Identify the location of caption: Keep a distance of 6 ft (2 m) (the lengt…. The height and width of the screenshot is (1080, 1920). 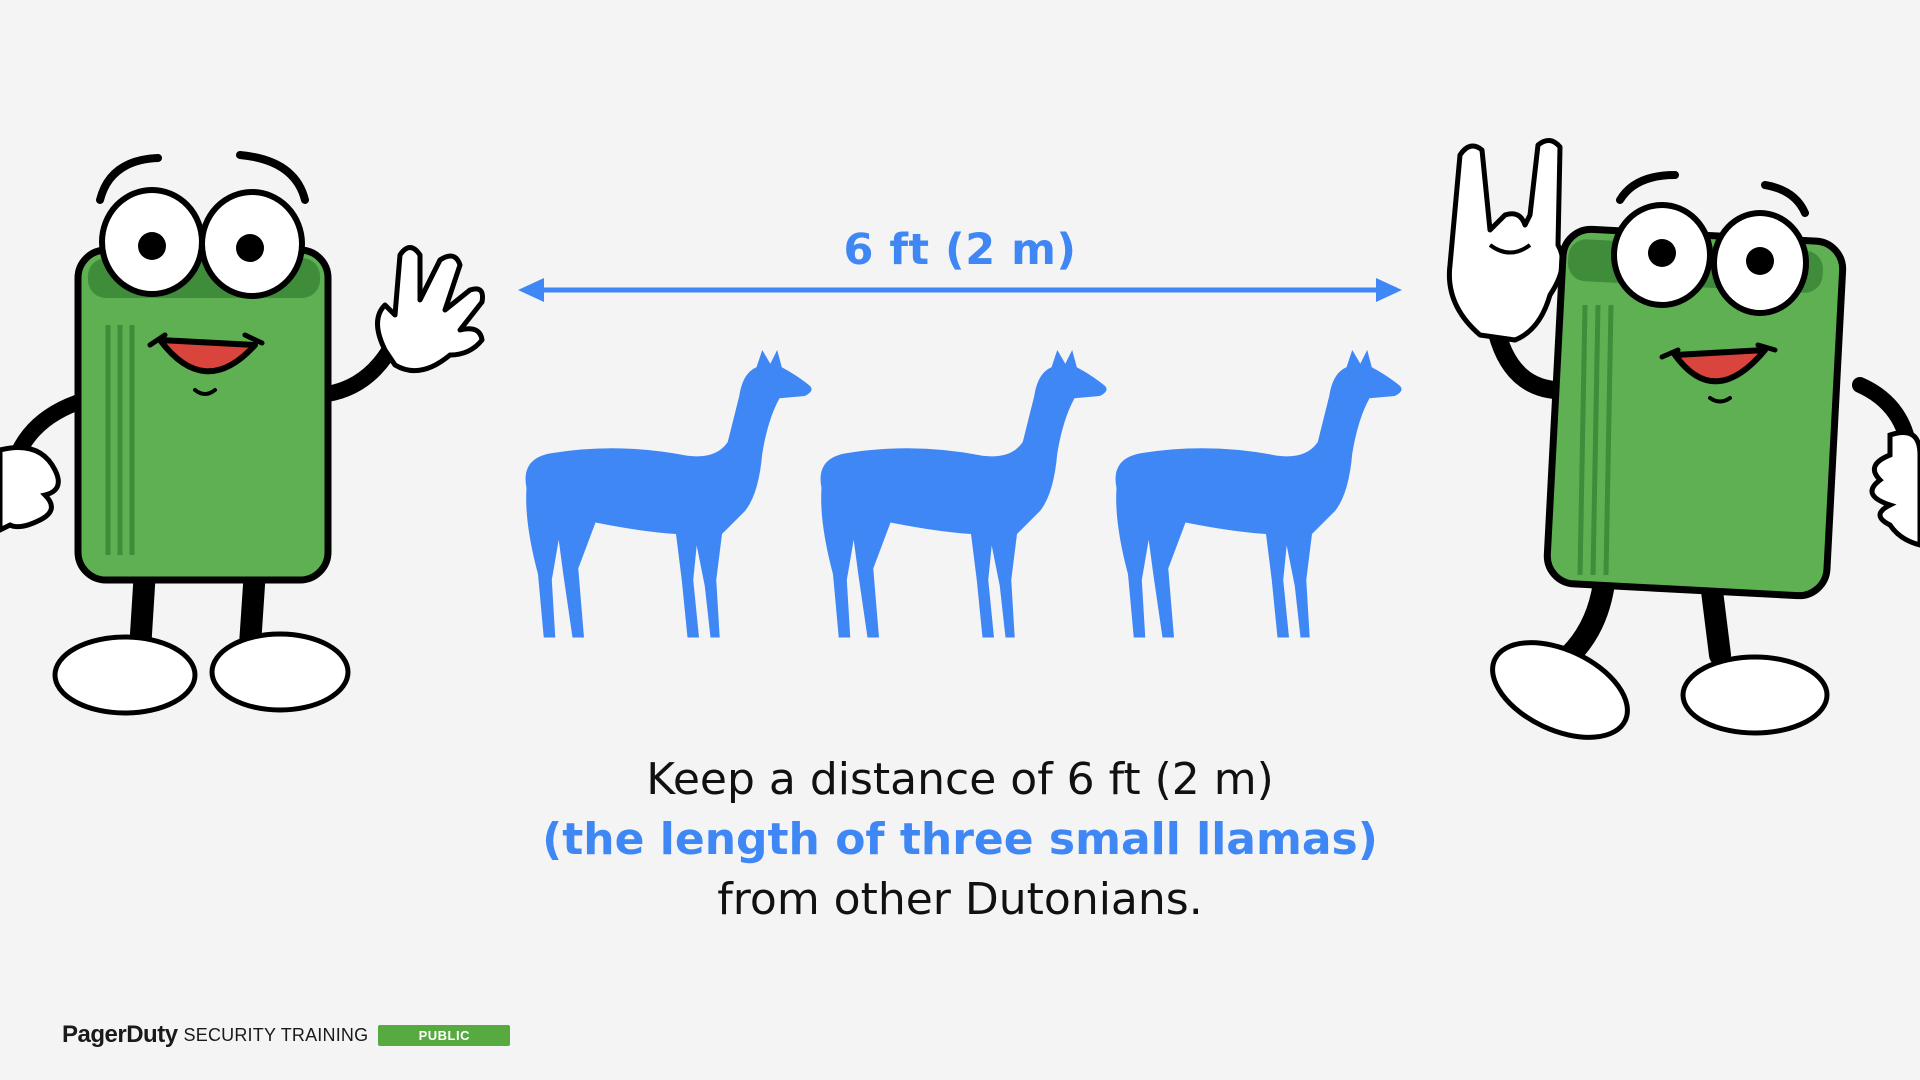
(960, 840).